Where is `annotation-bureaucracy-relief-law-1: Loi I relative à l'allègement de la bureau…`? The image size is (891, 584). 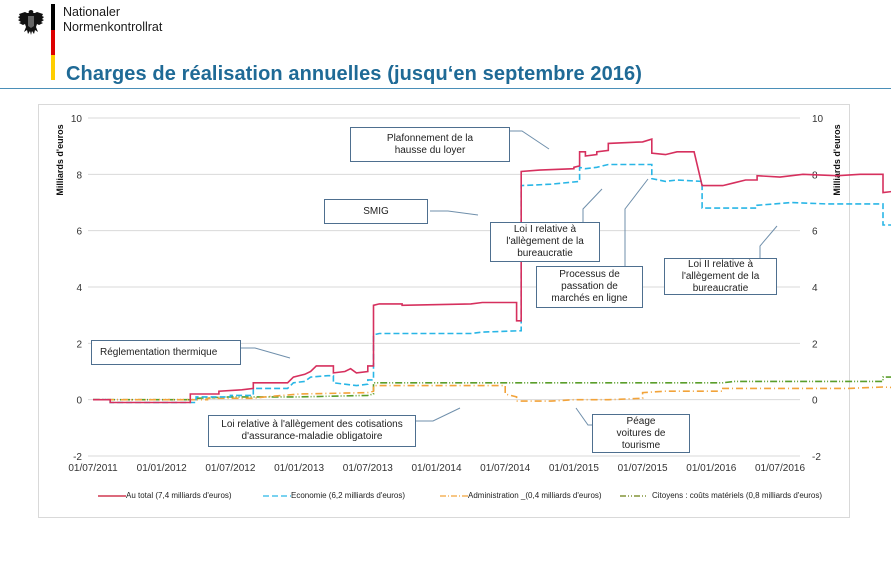 annotation-bureaucracy-relief-law-1: Loi I relative à l'allègement de la bureau… is located at coordinates (545, 242).